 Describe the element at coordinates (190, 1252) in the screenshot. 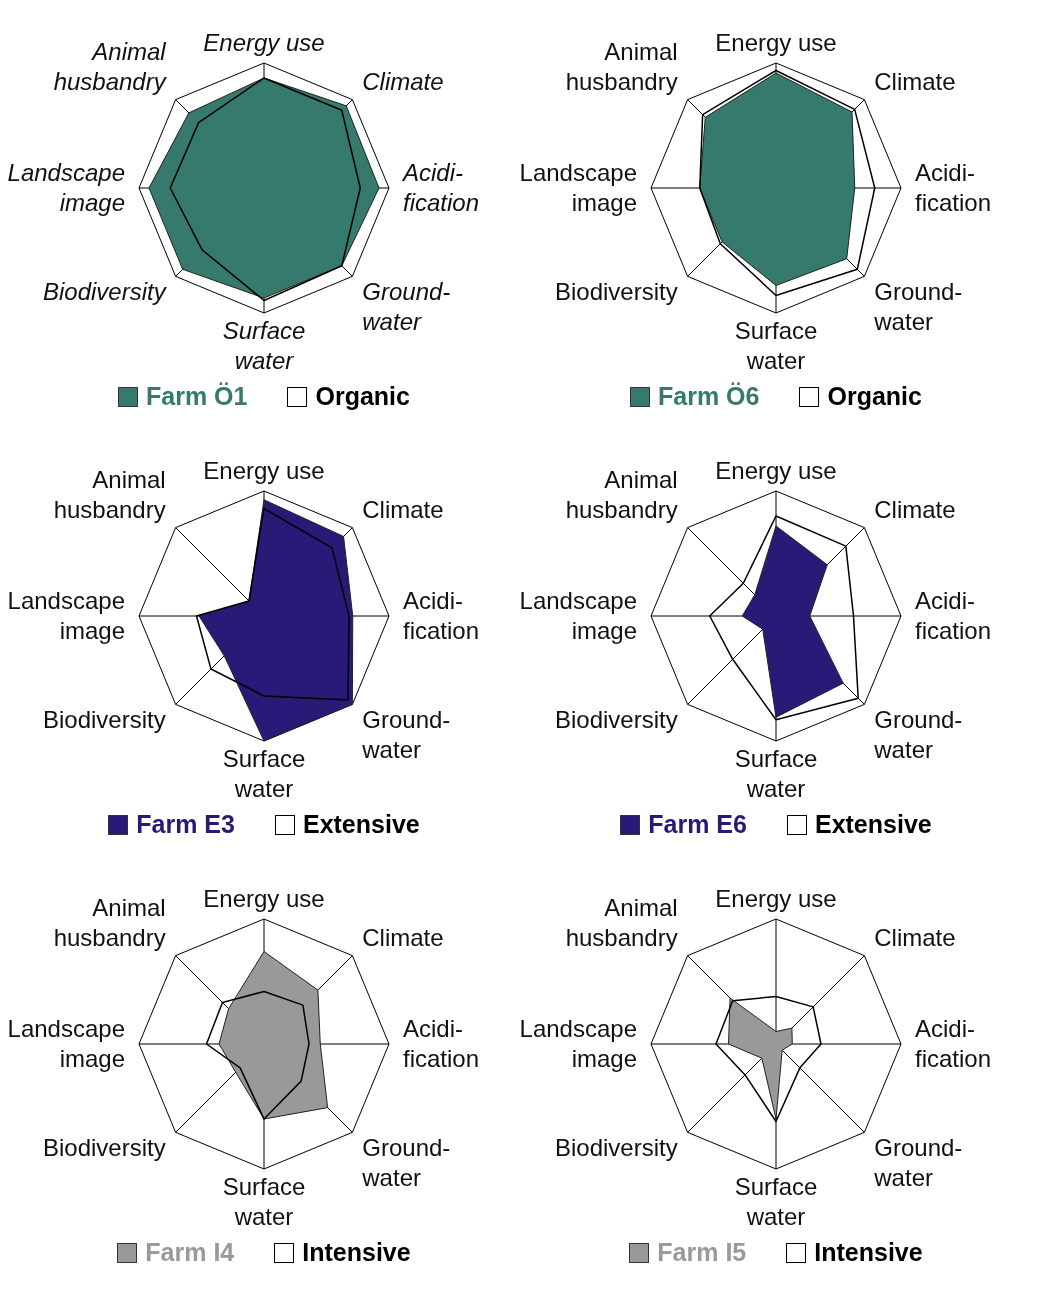

I see `legend-label: Farm I4` at that location.